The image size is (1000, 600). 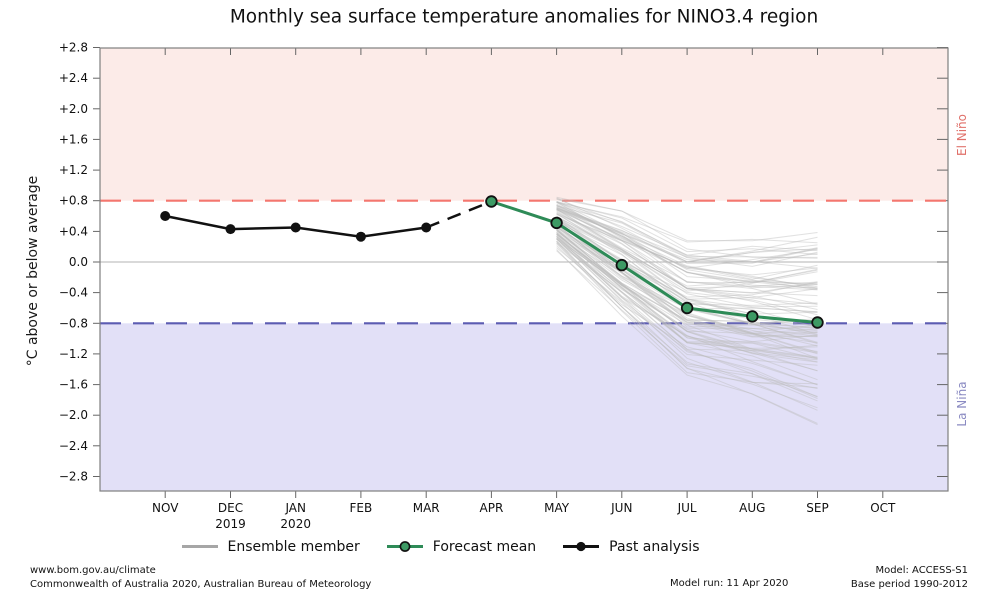 What do you see at coordinates (687, 508) in the screenshot?
I see `x-tick-label: JUL` at bounding box center [687, 508].